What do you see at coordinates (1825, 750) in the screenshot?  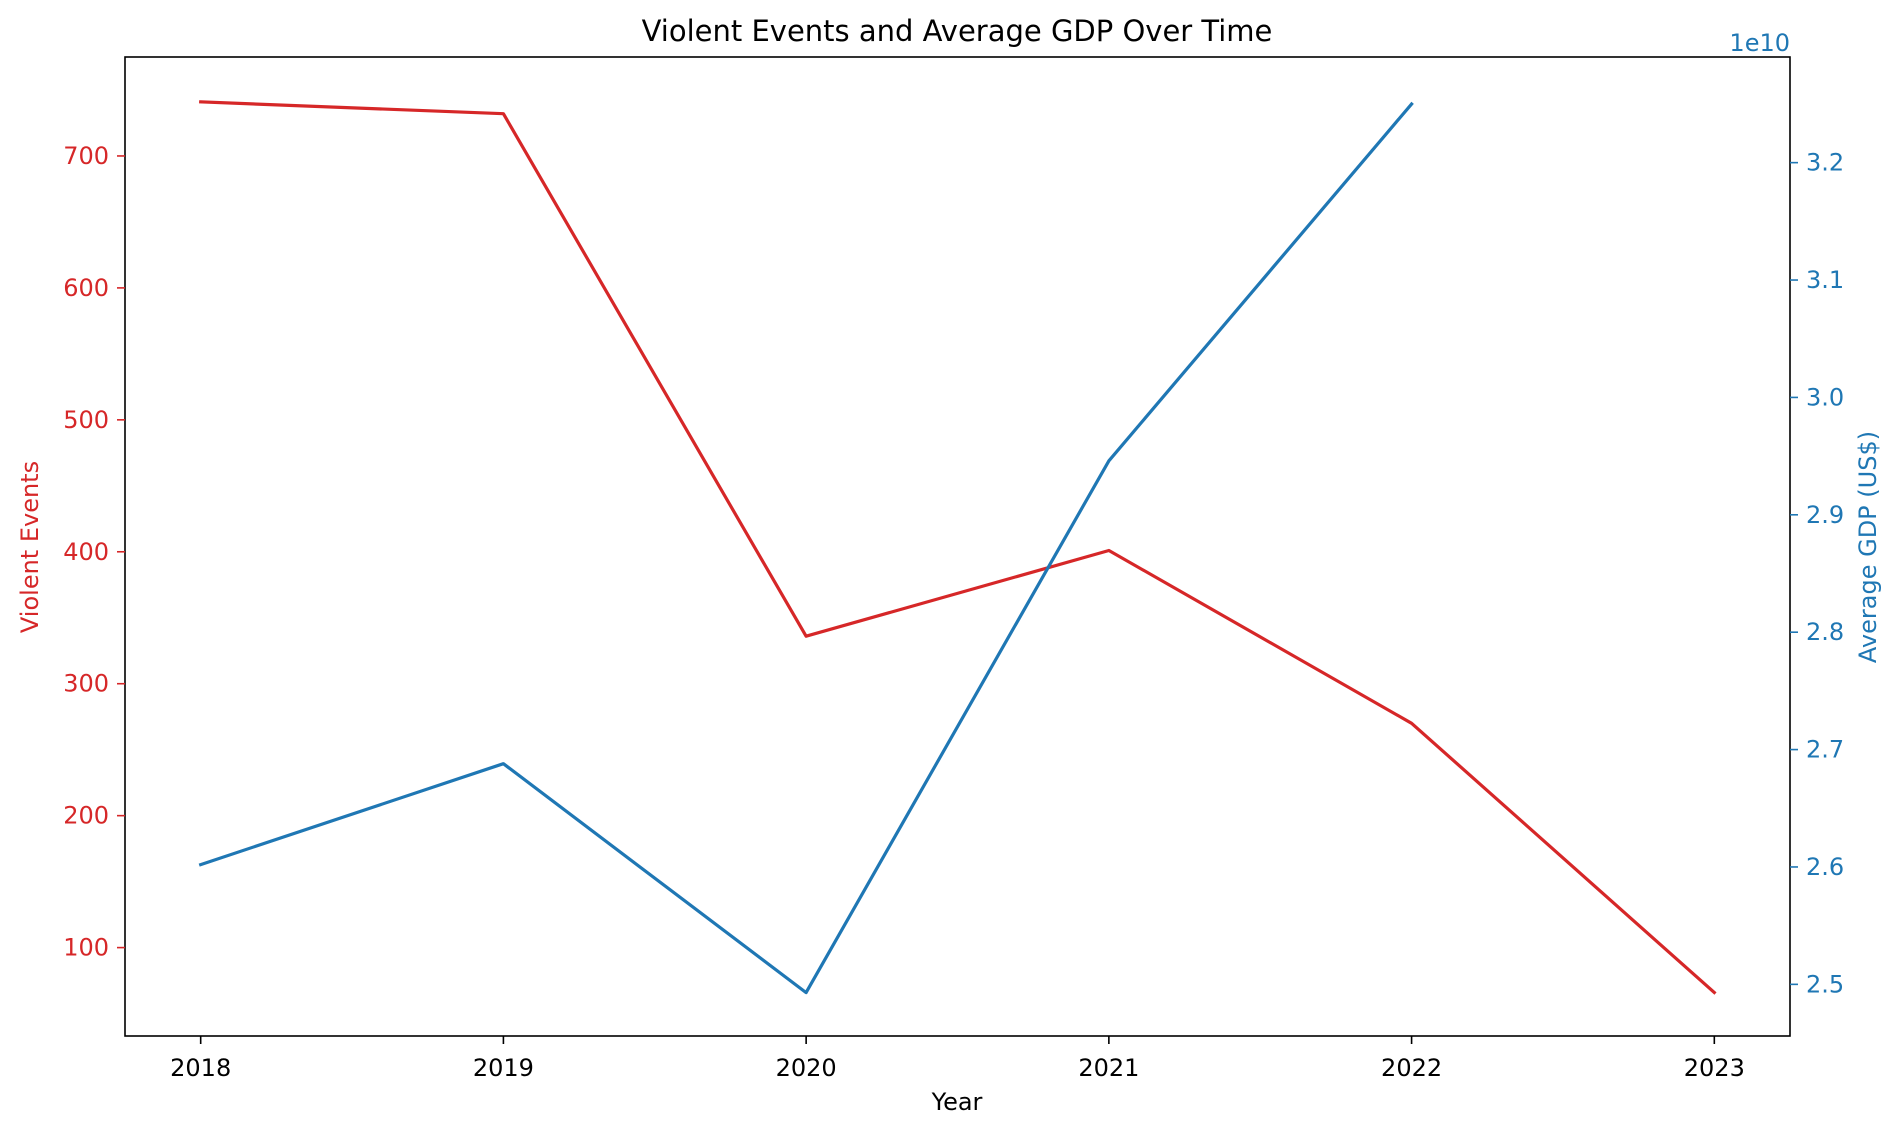 I see `right-y-tick-label: 2.7` at bounding box center [1825, 750].